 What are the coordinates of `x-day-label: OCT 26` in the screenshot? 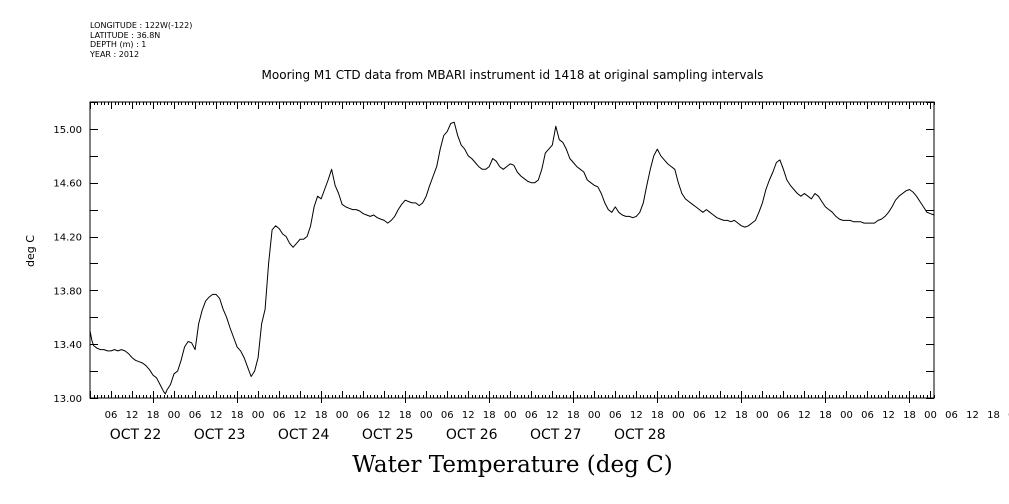 It's located at (472, 435).